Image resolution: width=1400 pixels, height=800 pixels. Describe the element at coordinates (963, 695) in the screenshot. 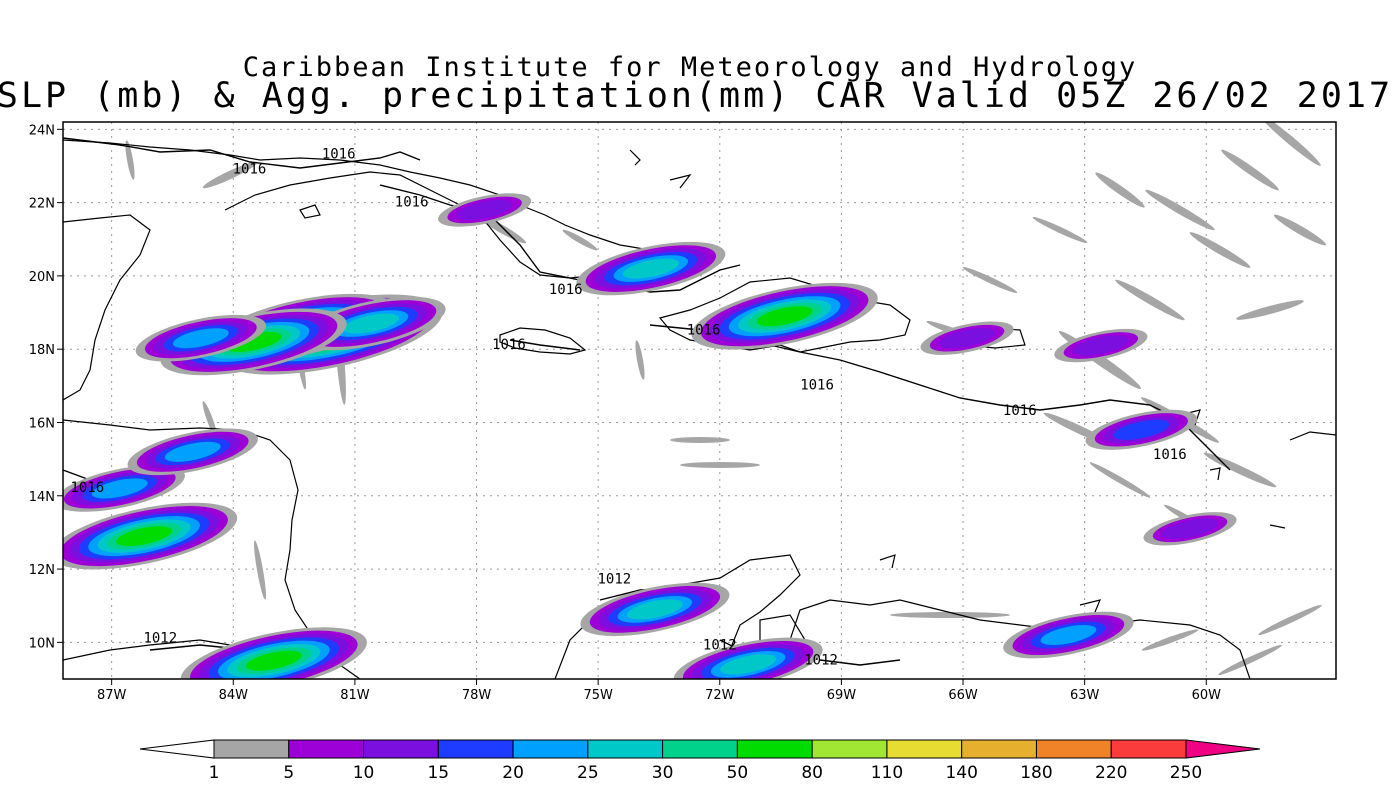

I see `lon-tick-label: 66W` at that location.